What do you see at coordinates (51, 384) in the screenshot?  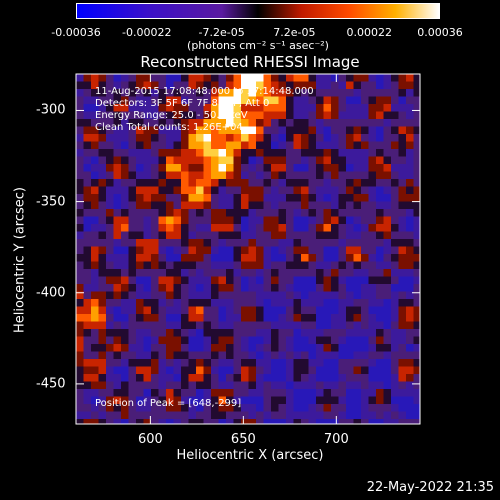 I see `y-tick-label: -450` at bounding box center [51, 384].